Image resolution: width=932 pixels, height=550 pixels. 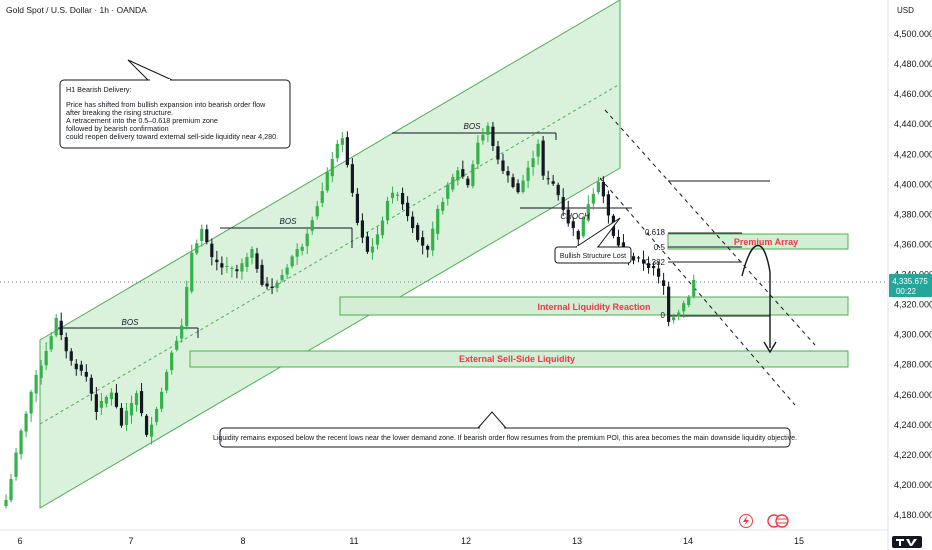 What do you see at coordinates (119, 112) in the screenshot?
I see `bearish-note-line-4: after breaking the rising structure.` at bounding box center [119, 112].